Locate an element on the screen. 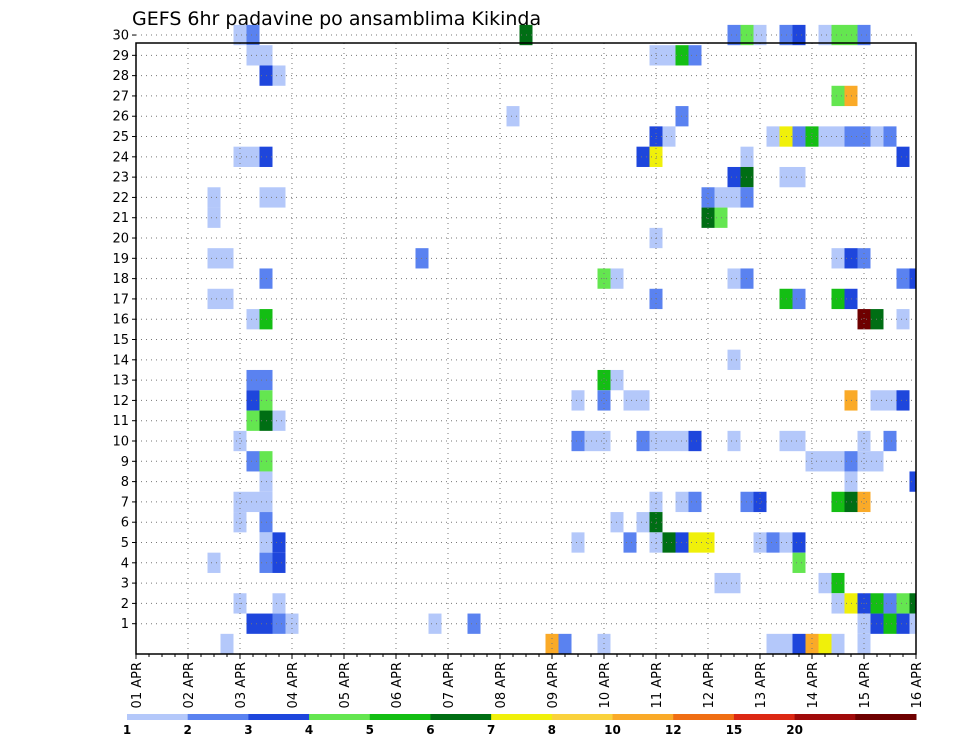 The image size is (960, 742). y-tick-label: 15 is located at coordinates (120, 340).